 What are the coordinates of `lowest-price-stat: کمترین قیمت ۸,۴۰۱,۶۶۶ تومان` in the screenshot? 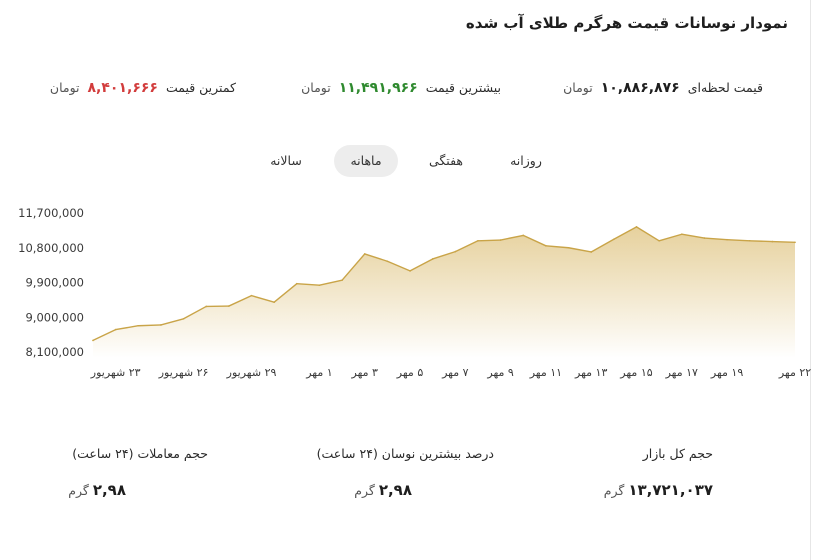 It's located at (143, 88).